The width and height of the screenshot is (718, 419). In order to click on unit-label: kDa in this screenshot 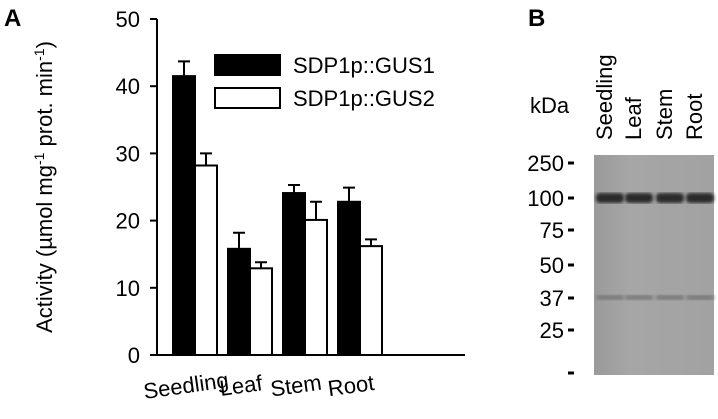, I will do `click(550, 105)`.